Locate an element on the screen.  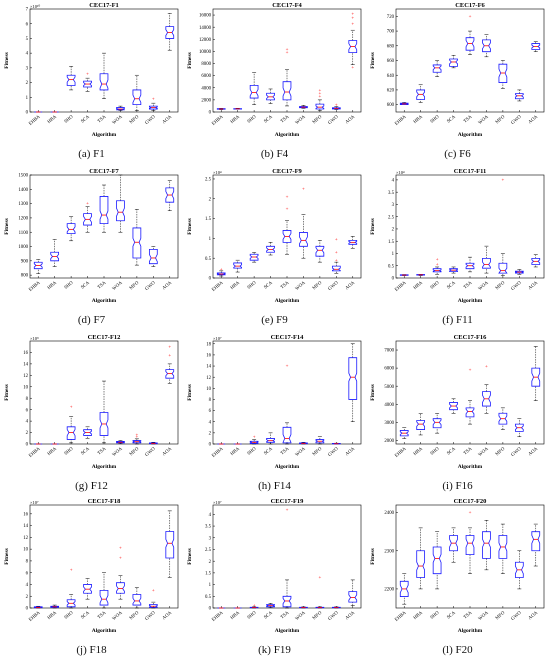
y-tick-label: 1 is located at coordinates (210, 239).